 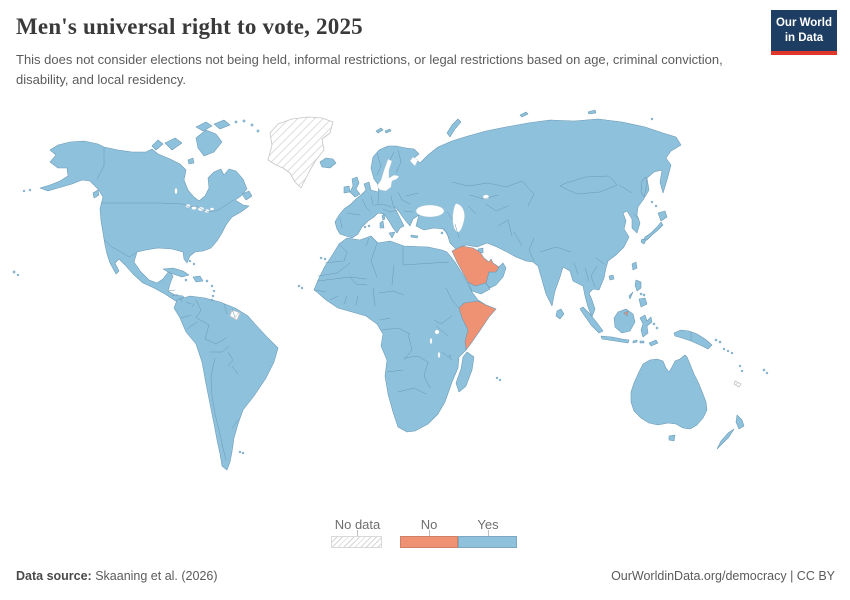 I want to click on hainan, so click(x=611, y=277).